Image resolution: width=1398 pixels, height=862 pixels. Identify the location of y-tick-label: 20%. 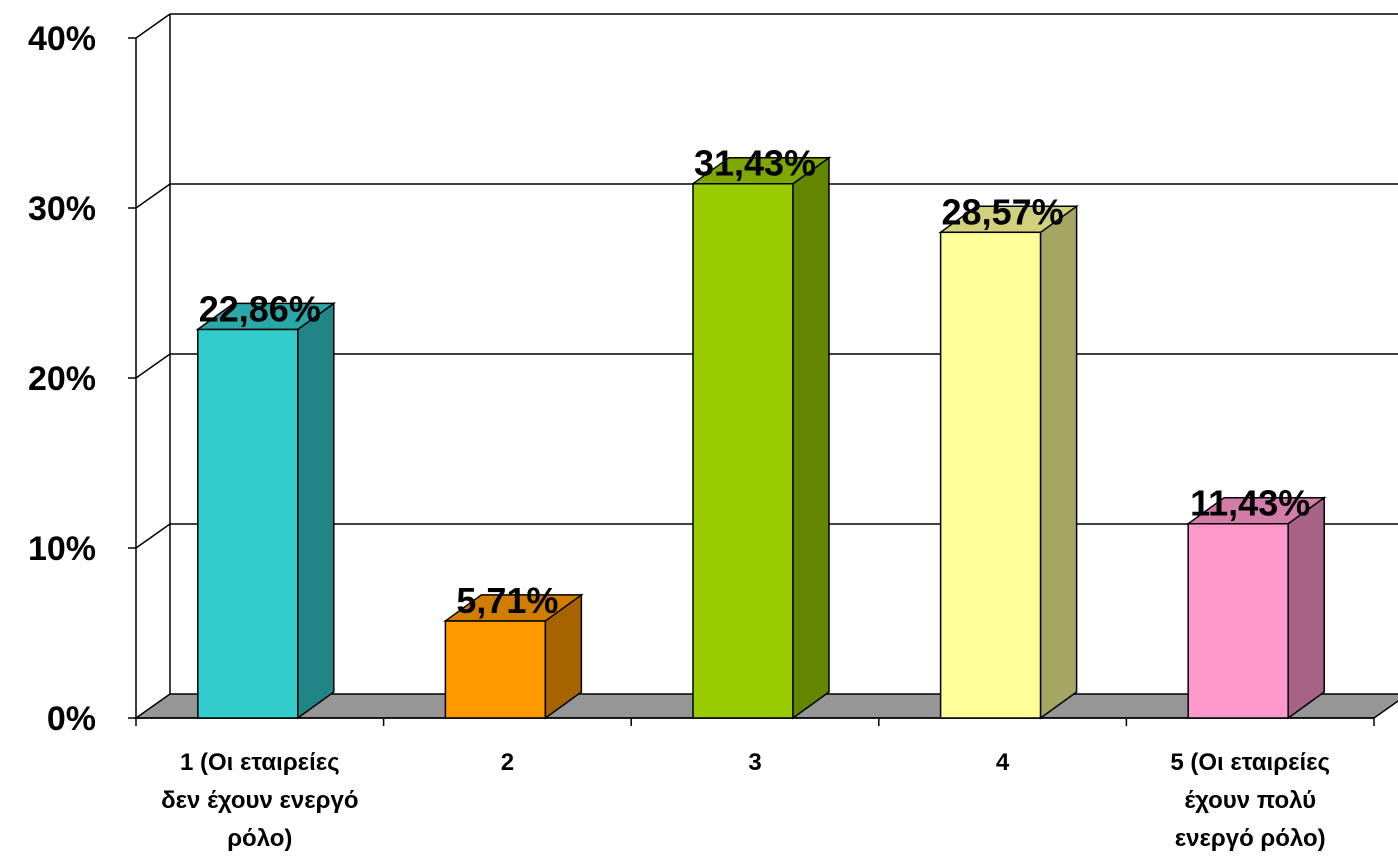
(62, 379).